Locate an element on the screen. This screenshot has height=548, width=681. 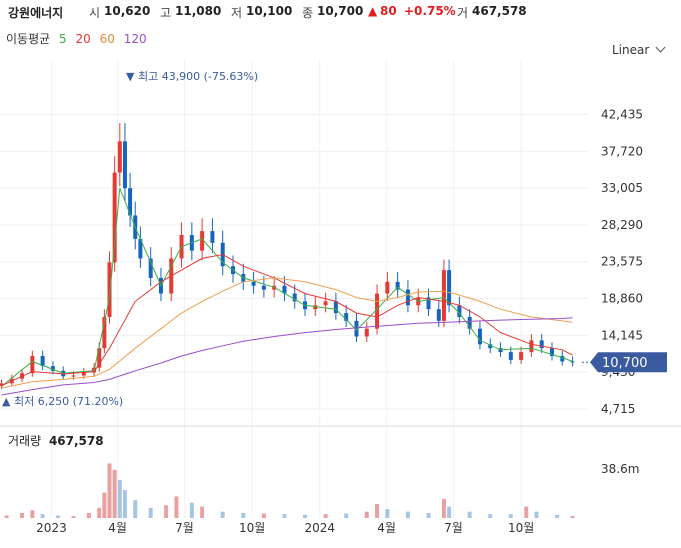
x-tick-label: 2024 is located at coordinates (319, 528).